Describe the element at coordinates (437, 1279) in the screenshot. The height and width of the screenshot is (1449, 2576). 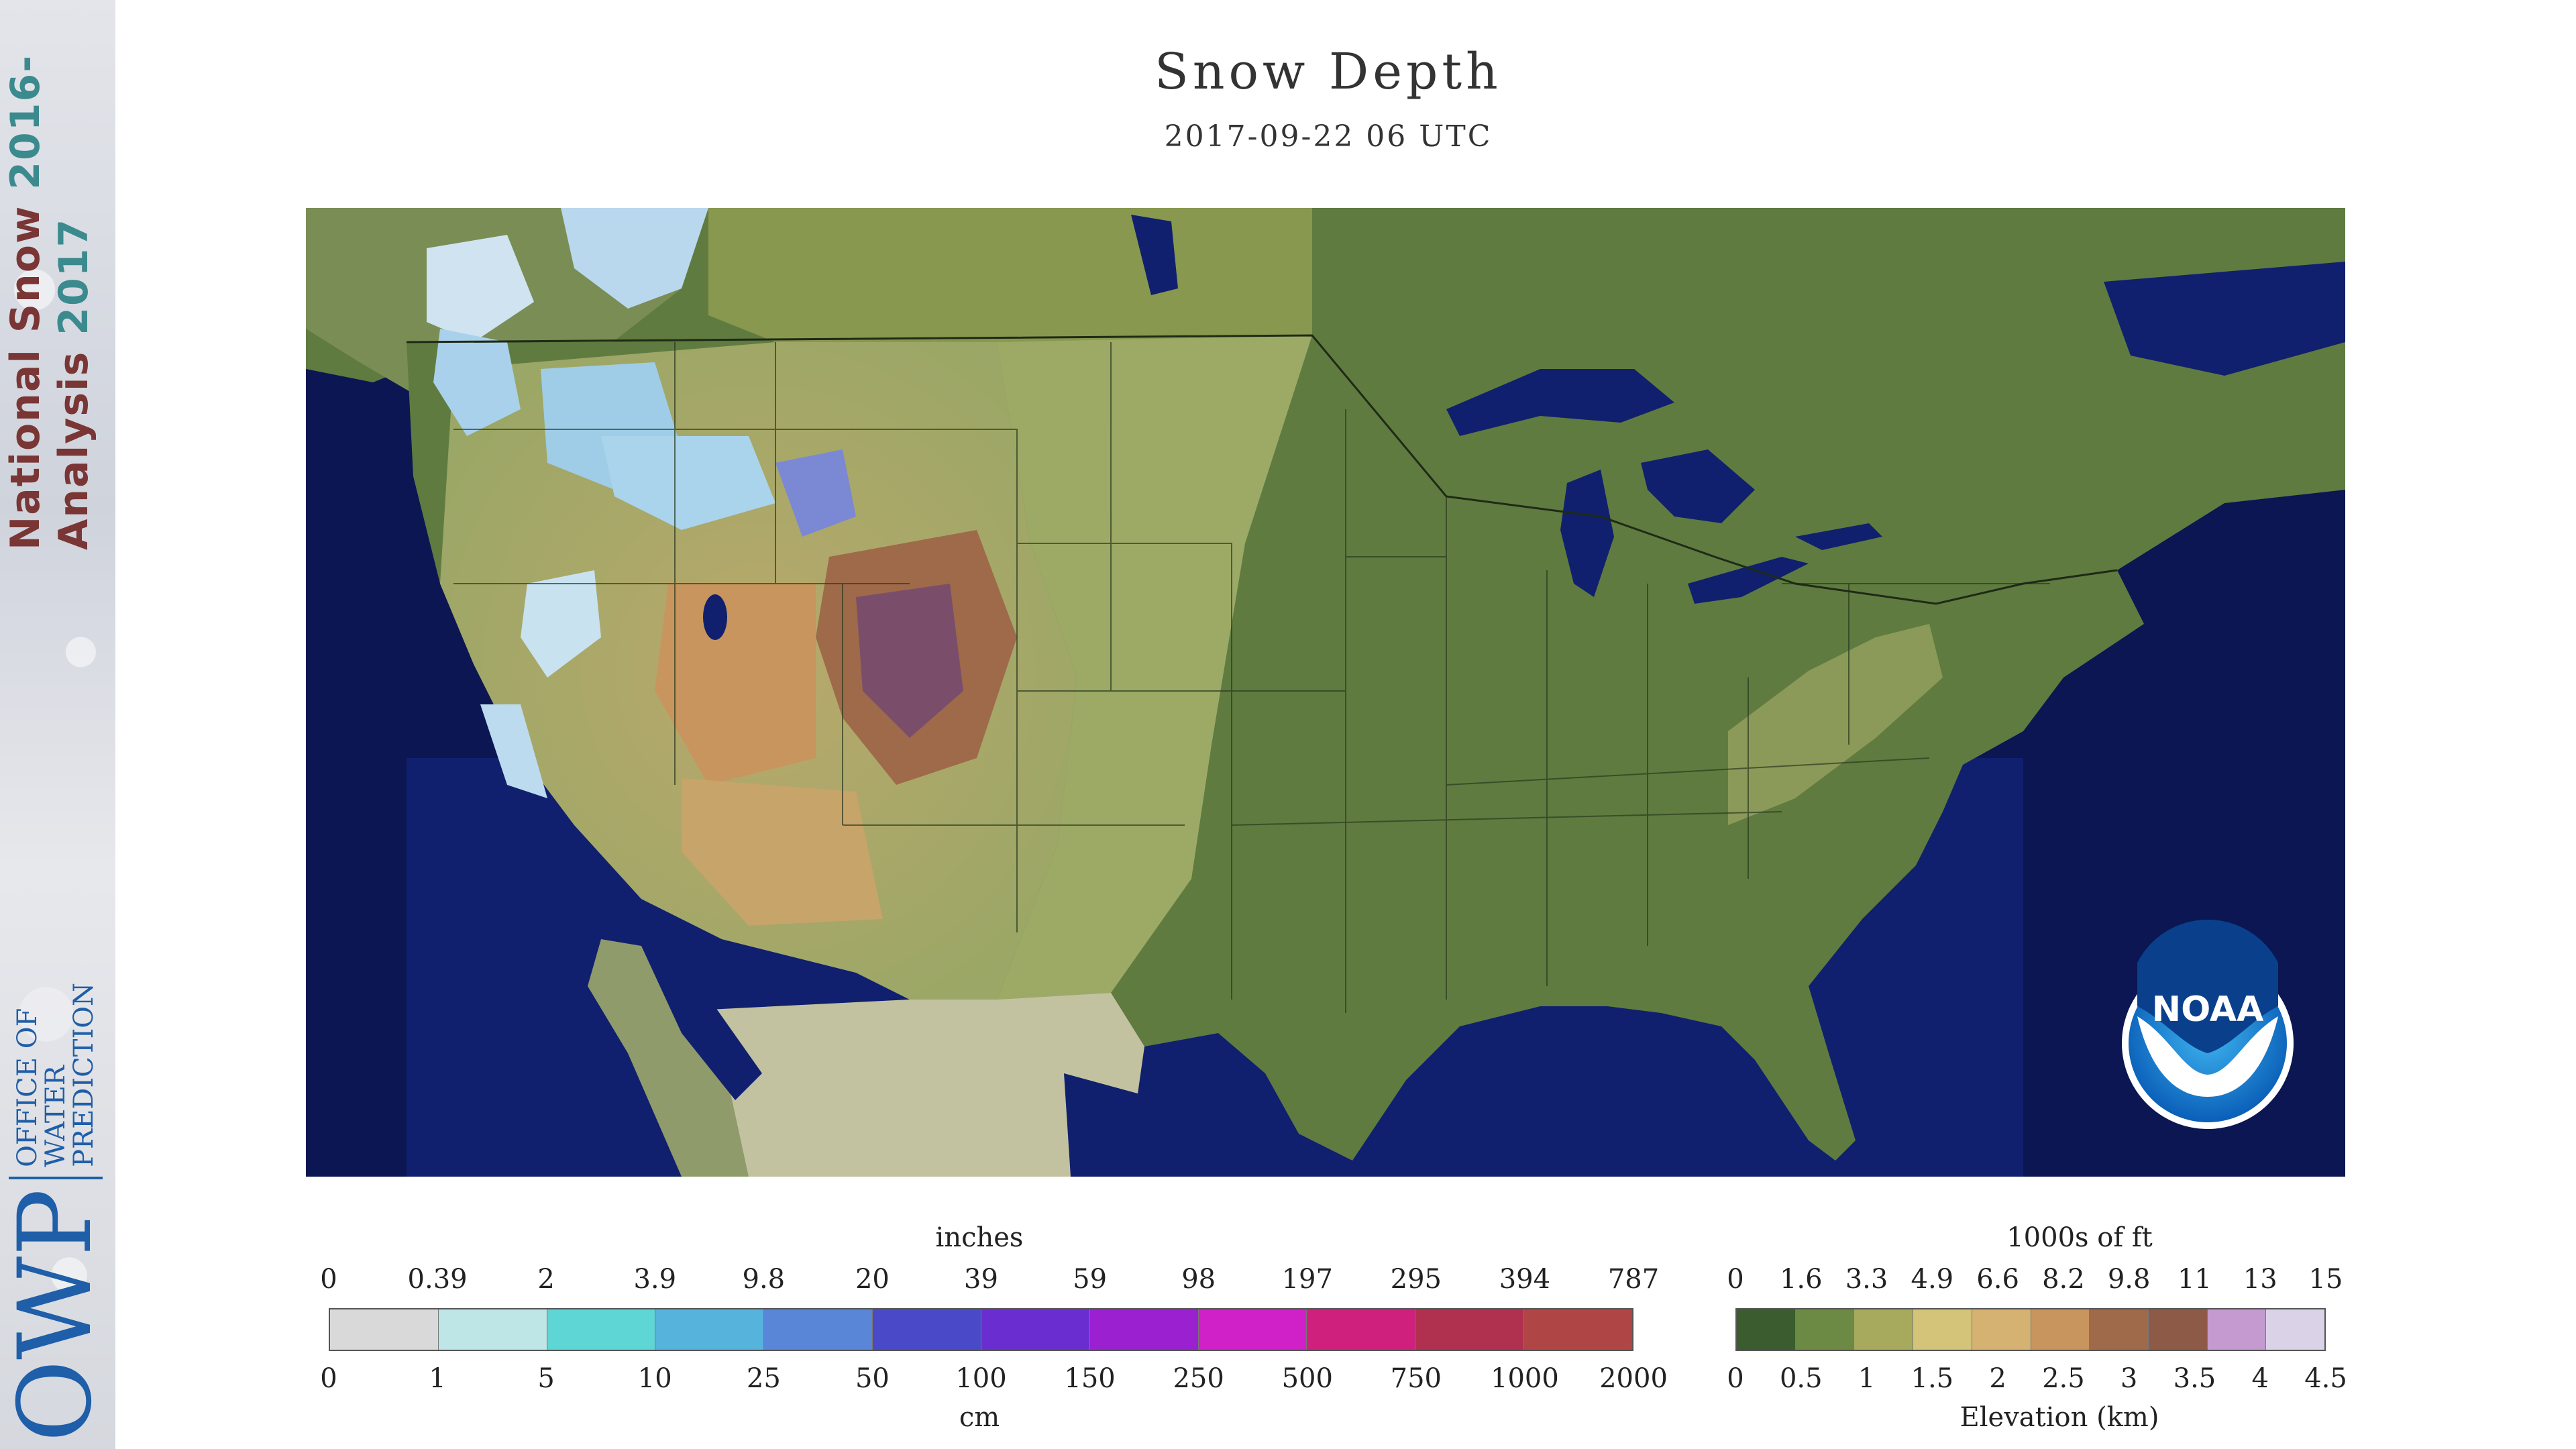
I see `snow-legend-inch-tick-1: 0.39` at that location.